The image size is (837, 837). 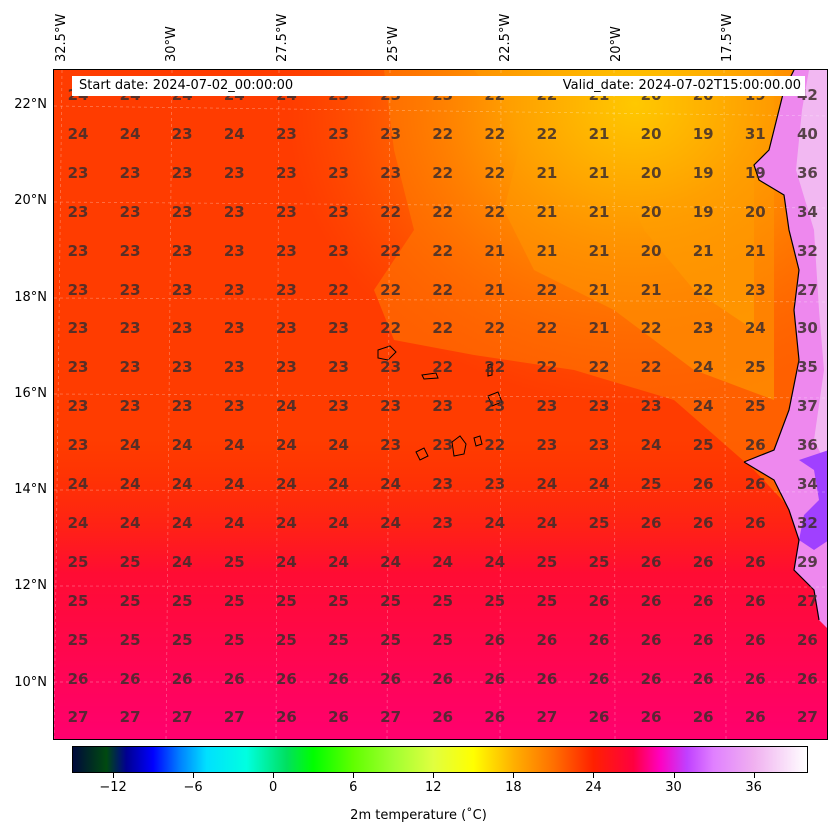 I want to click on lon-label-22-5w: 22.5°W, so click(x=505, y=37).